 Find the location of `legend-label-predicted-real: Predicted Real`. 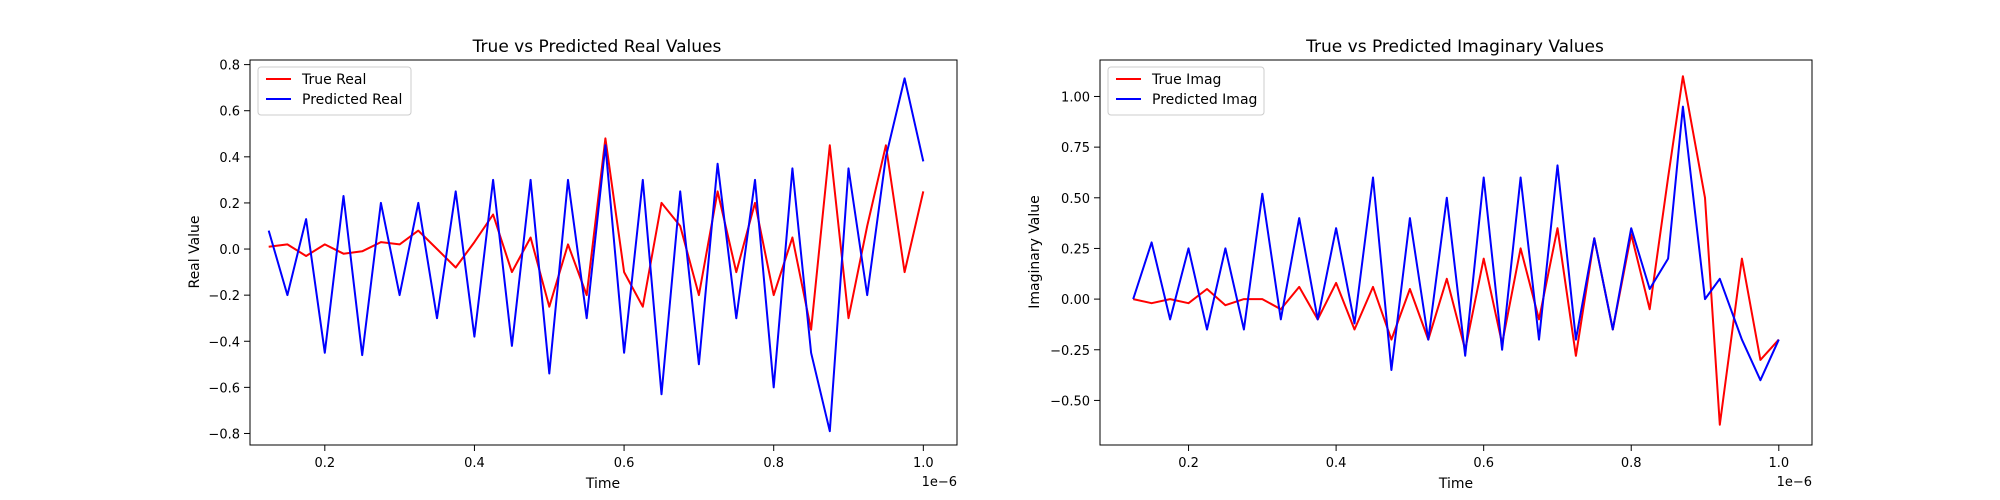

legend-label-predicted-real: Predicted Real is located at coordinates (352, 100).